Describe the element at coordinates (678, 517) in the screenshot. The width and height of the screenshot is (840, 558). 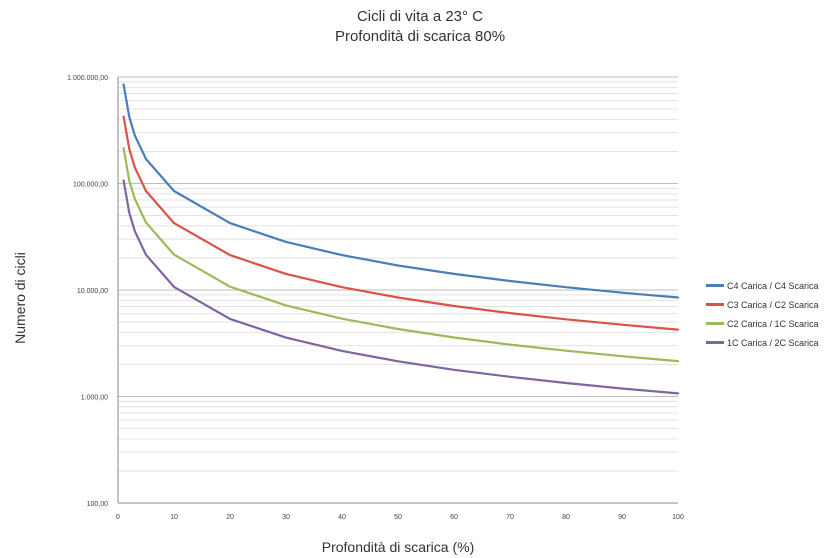
I see `x-tick-label: 100` at that location.